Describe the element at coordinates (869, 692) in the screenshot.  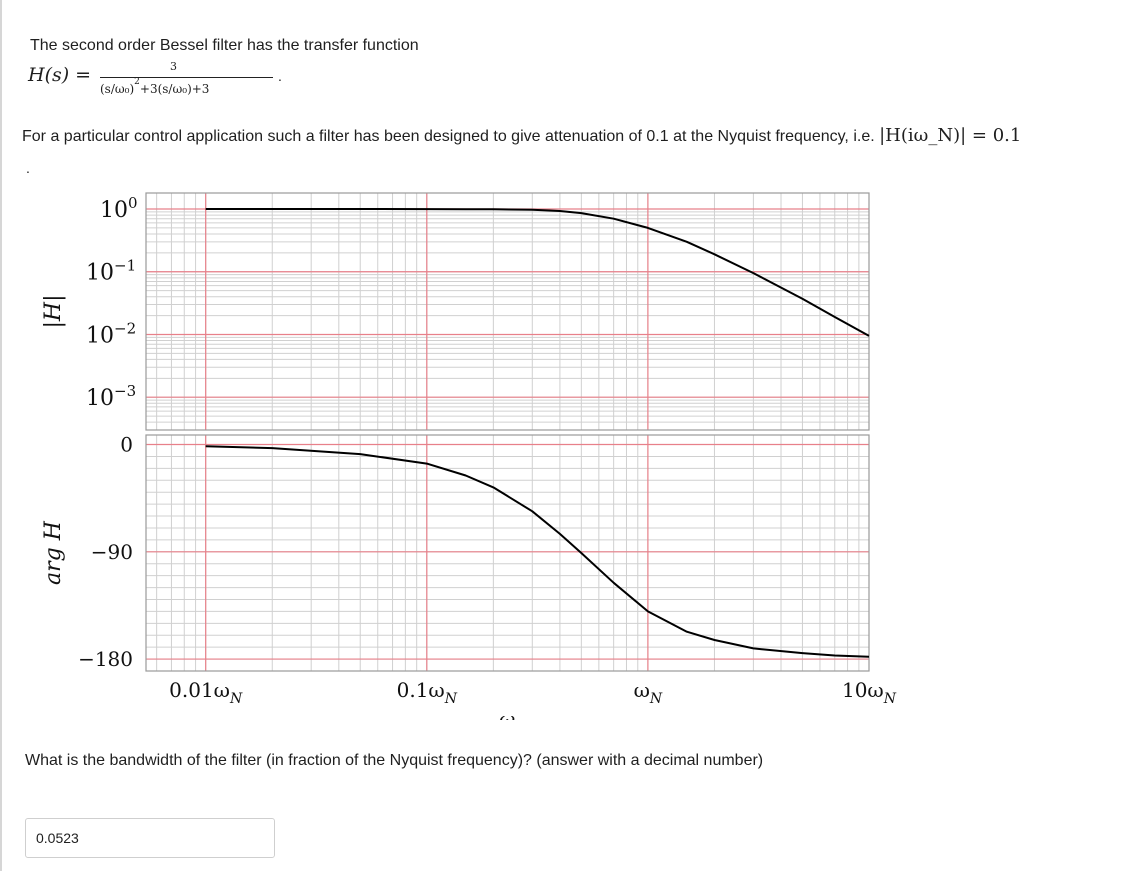
I see `x-tick-label: 10ωN` at that location.